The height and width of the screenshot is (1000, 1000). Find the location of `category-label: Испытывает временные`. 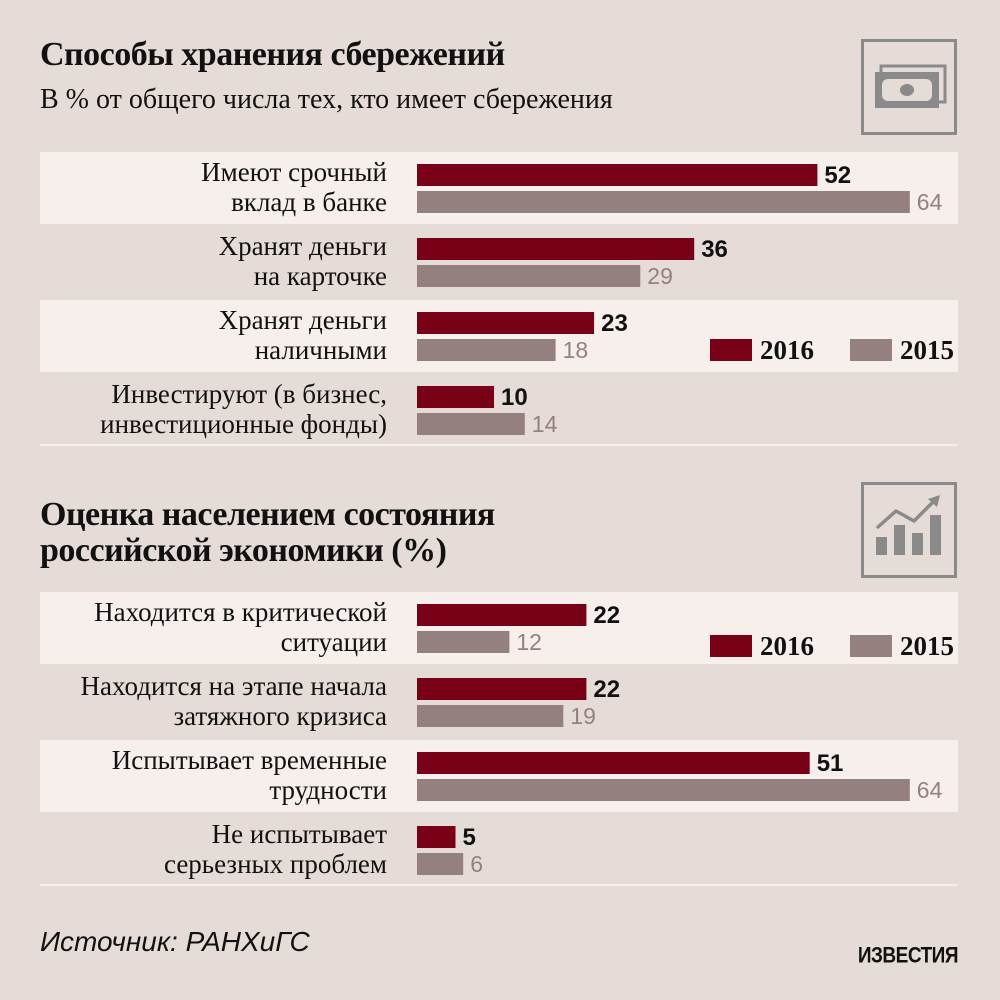

category-label: Испытывает временные is located at coordinates (249, 760).